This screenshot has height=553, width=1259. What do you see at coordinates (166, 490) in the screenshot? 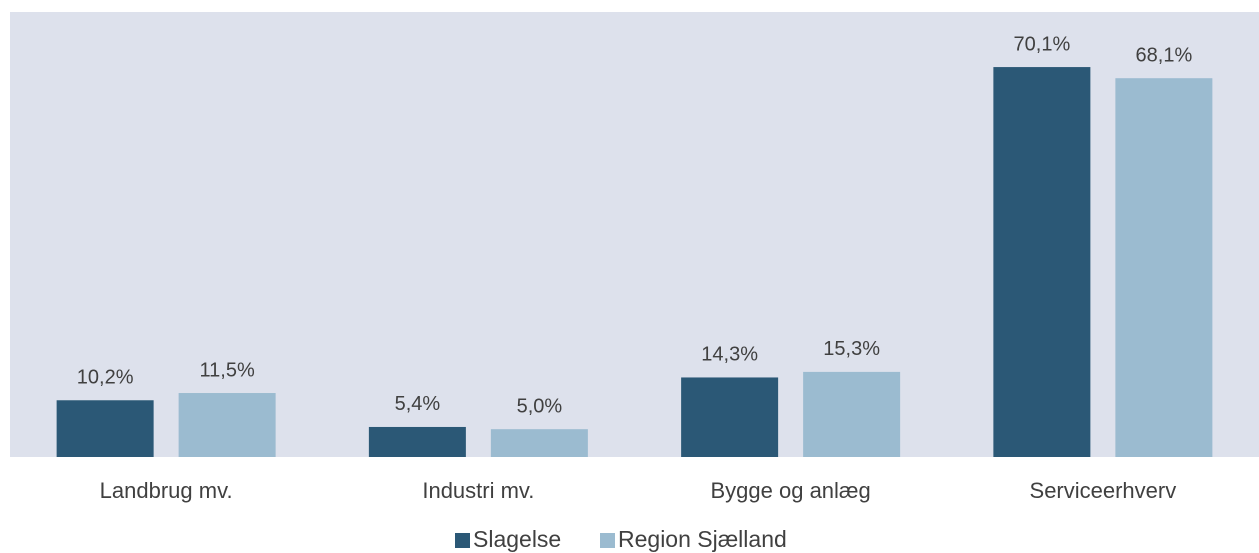
I see `x-tick-label: Landbrug mv.` at bounding box center [166, 490].